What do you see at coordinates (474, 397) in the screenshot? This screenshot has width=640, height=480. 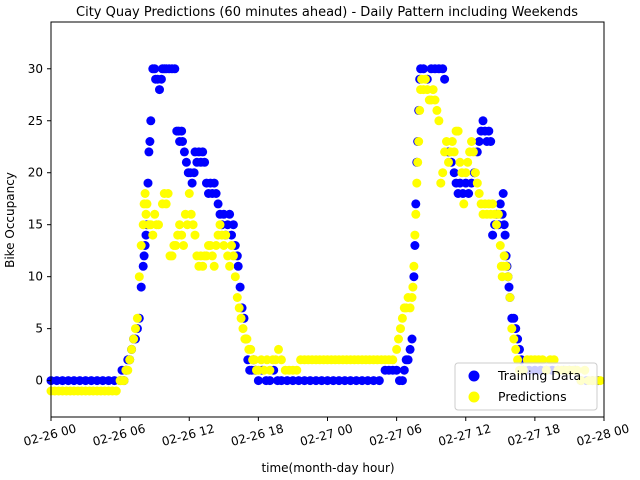 I see `legend-marker-predictions` at bounding box center [474, 397].